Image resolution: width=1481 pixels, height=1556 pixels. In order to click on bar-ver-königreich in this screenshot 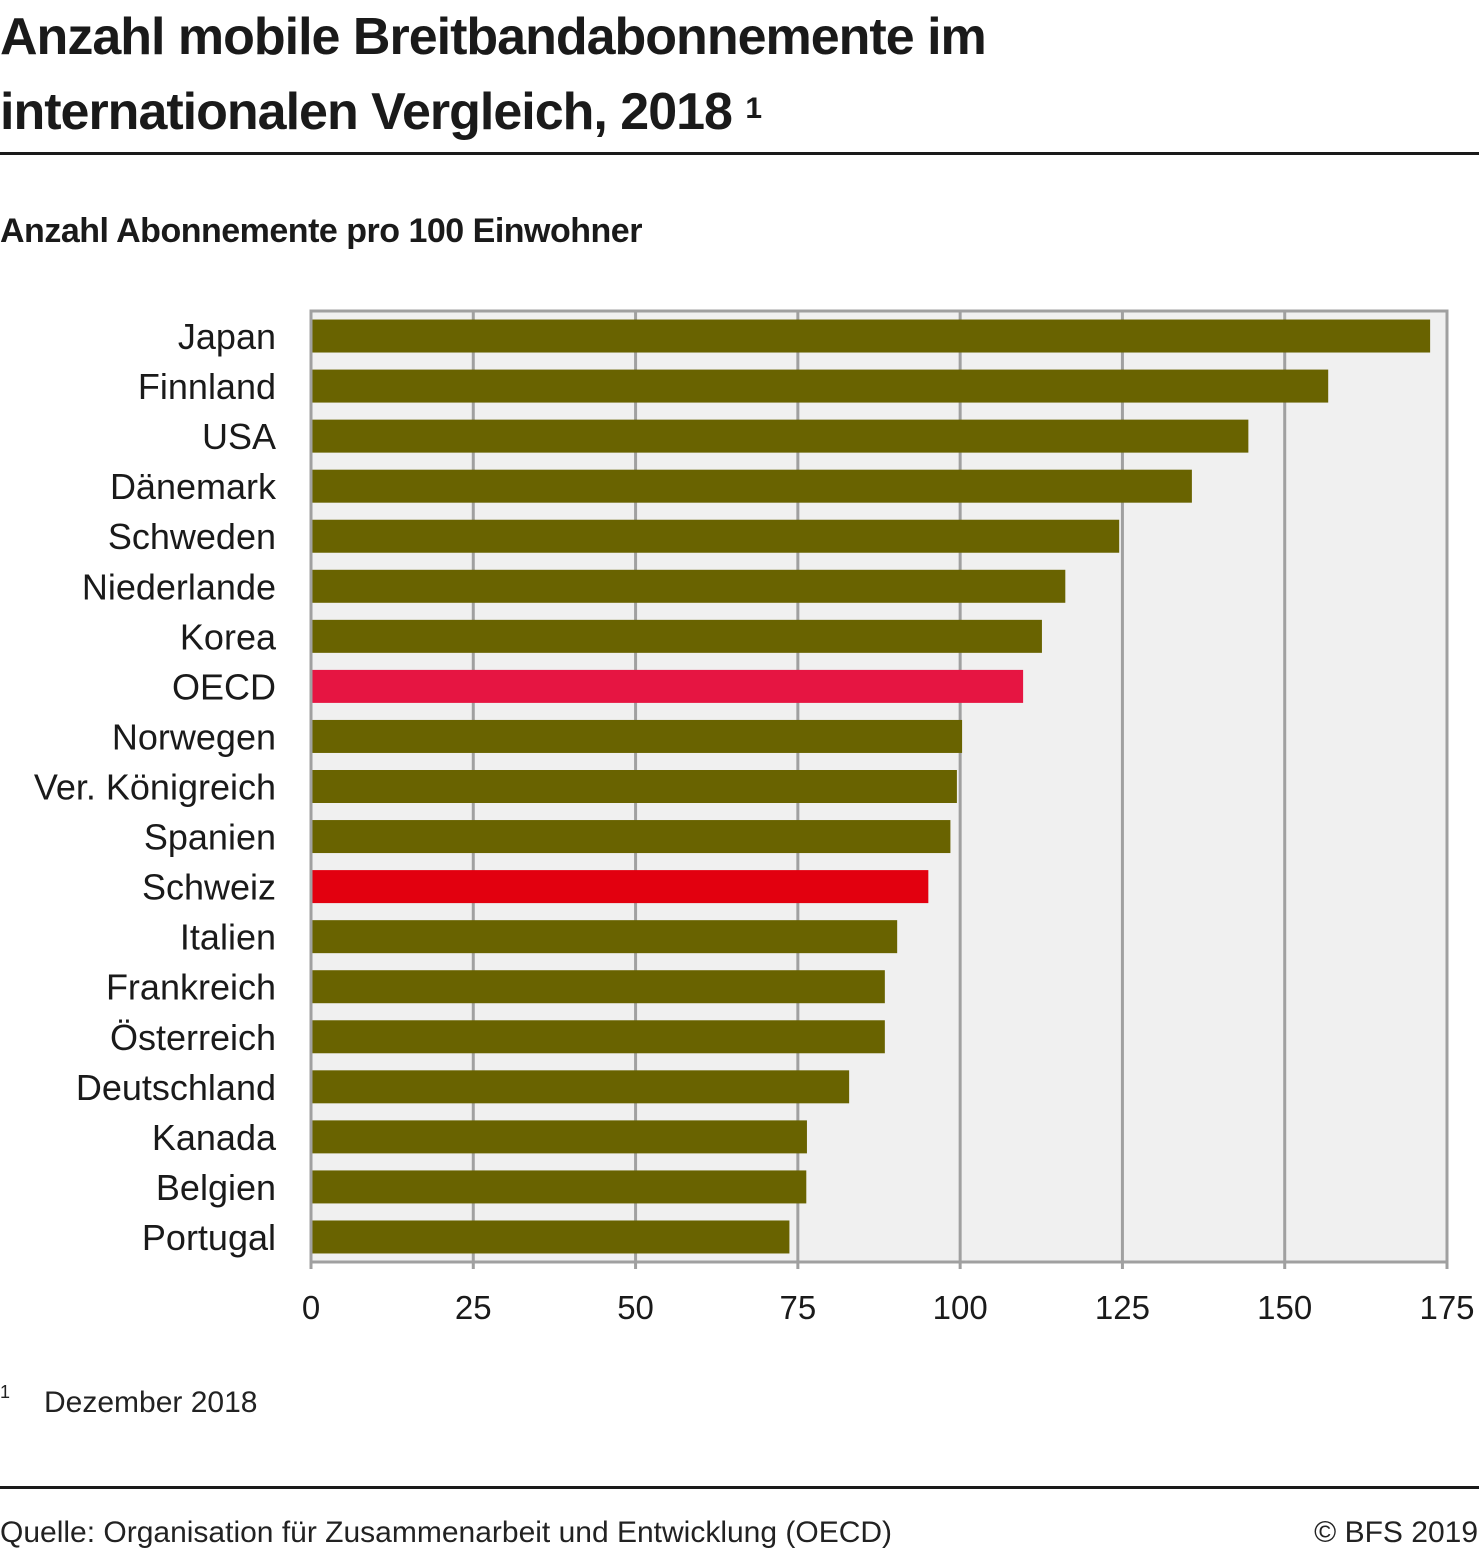, I will do `click(634, 786)`.